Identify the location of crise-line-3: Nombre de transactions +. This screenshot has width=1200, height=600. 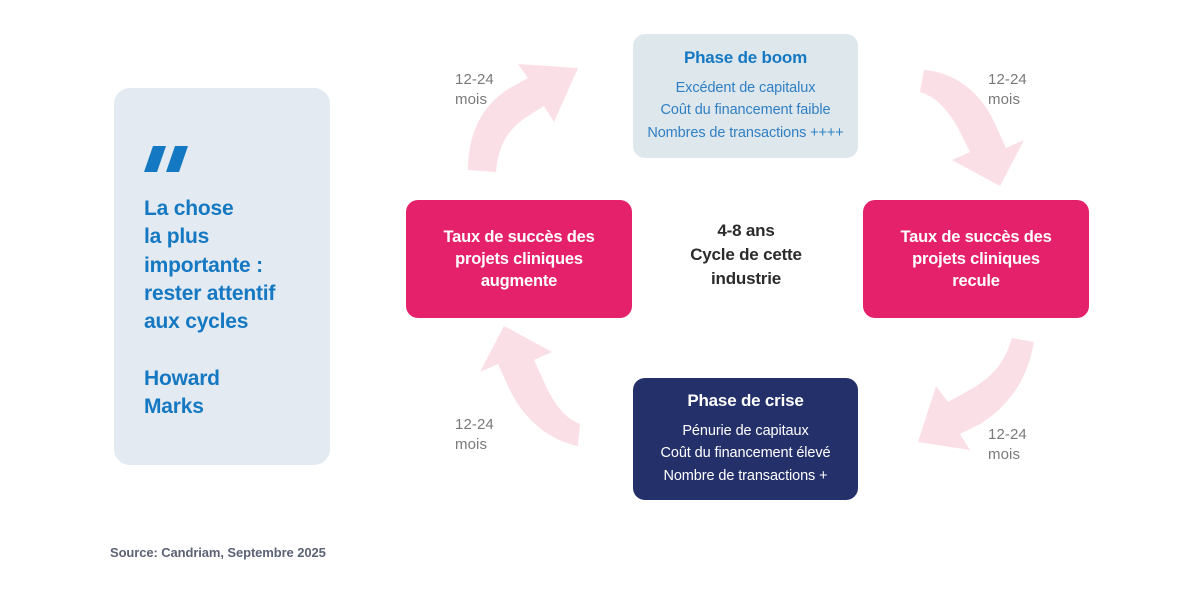
(745, 475).